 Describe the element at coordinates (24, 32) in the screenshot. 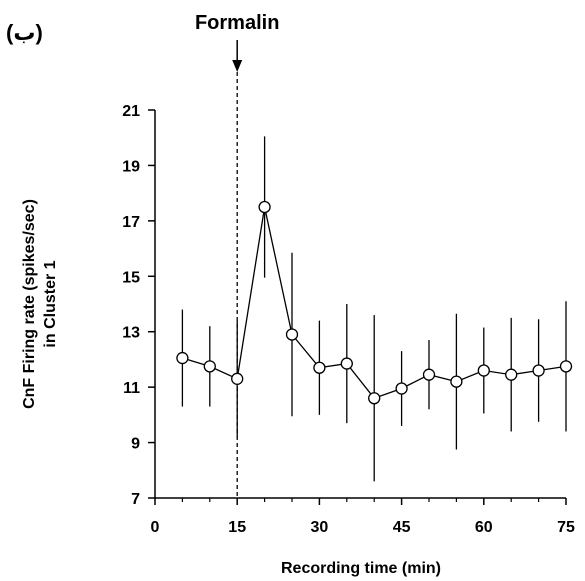

I see `panel-label: (ب)` at that location.